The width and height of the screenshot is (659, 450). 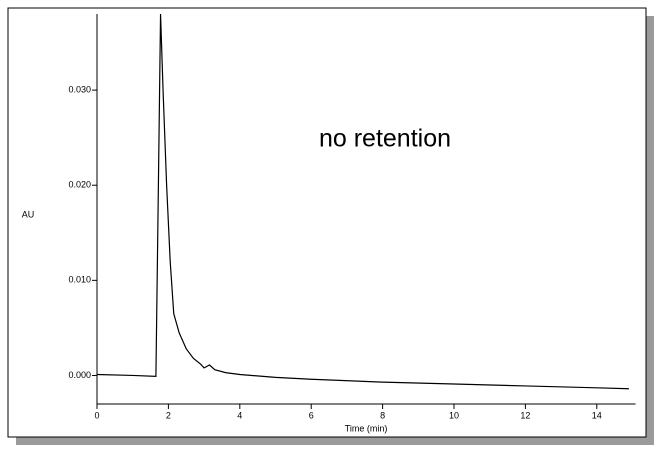 I want to click on x-tick-label: 0, so click(x=96, y=415).